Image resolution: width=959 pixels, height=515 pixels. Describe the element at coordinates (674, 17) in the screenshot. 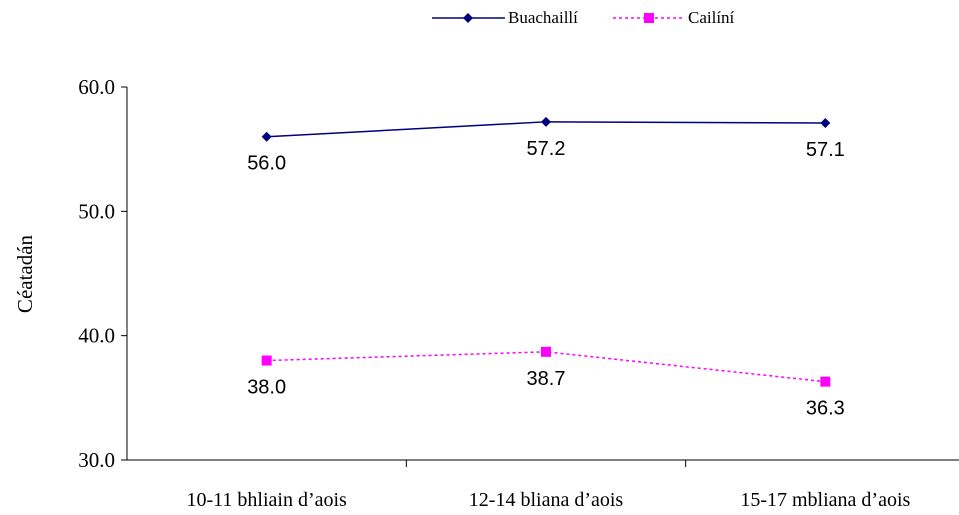

I see `legend-item-cailini: Cailíní` at that location.